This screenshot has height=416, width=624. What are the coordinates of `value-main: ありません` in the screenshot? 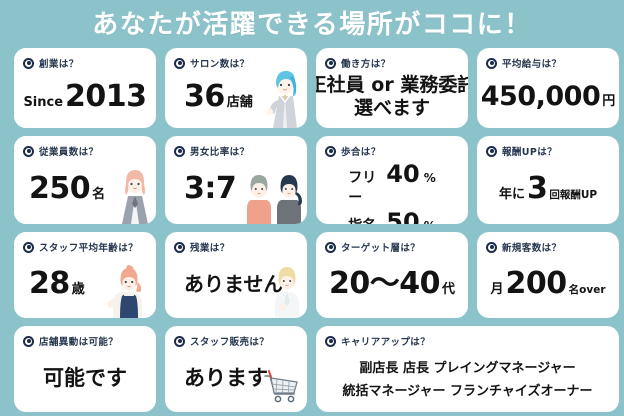 It's located at (234, 283).